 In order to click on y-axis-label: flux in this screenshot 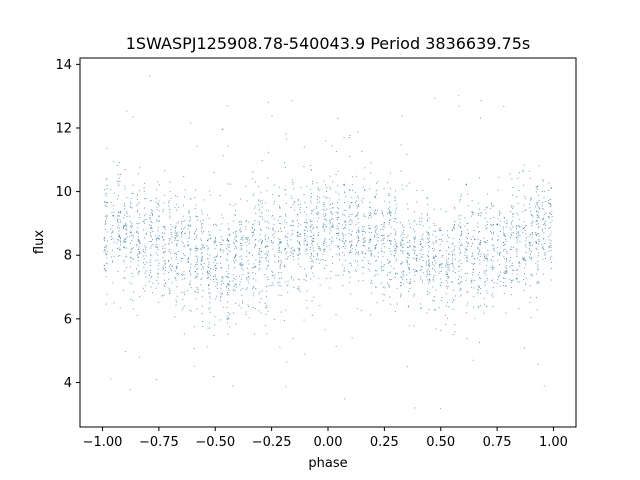, I will do `click(39, 242)`.